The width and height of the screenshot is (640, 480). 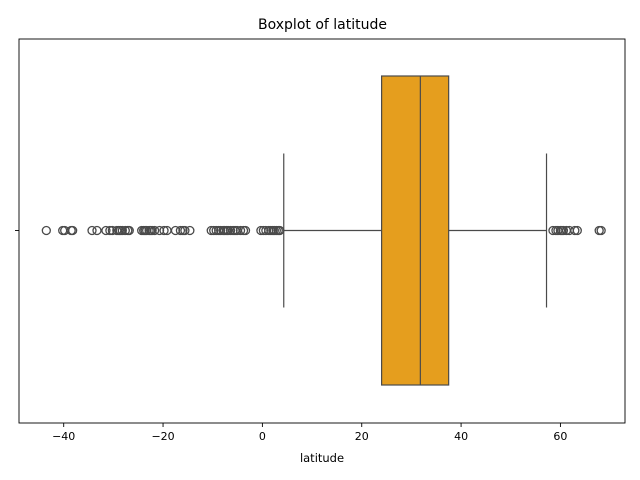 What do you see at coordinates (322, 458) in the screenshot?
I see `x-axis-label: latitude` at bounding box center [322, 458].